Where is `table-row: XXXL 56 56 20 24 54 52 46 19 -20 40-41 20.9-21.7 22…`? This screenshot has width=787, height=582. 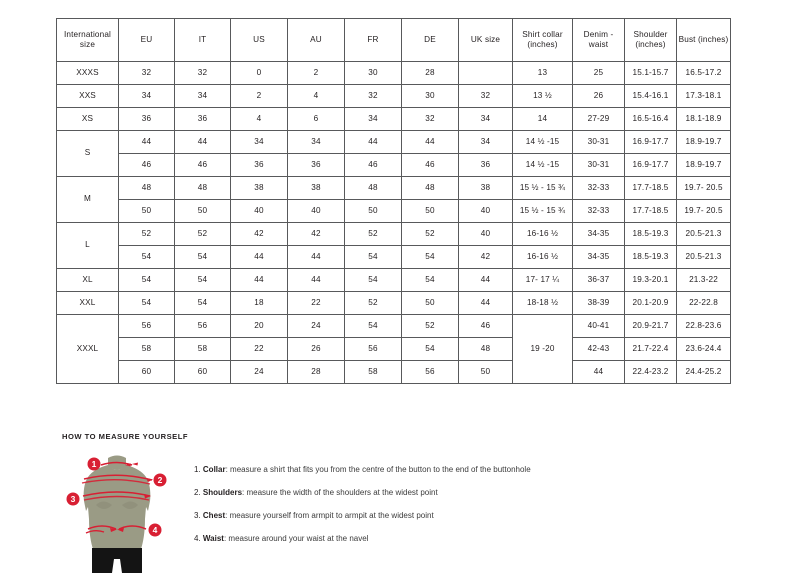
table-row: XXXL 56 56 20 24 54 52 46 19 -20 40-41 20.9-21.7 22… is located at coordinates (393, 349).